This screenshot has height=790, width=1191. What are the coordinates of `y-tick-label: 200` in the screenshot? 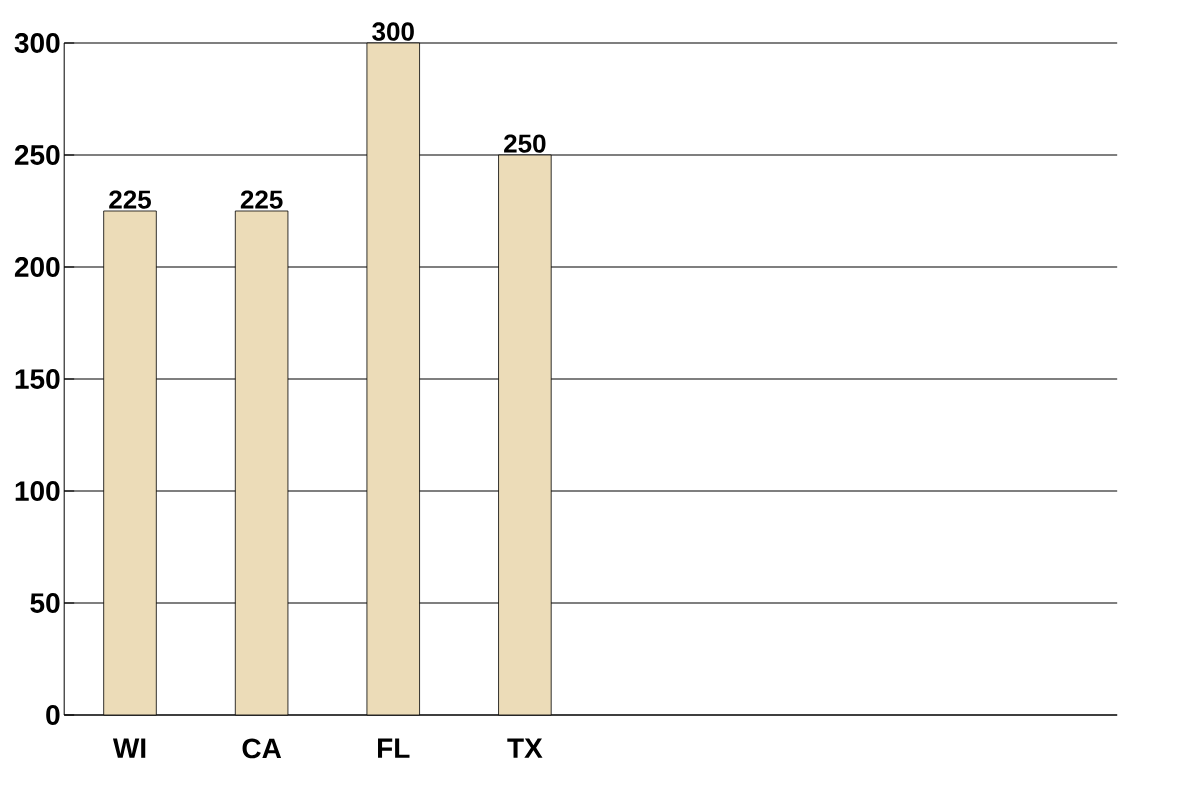 It's located at (37, 267).